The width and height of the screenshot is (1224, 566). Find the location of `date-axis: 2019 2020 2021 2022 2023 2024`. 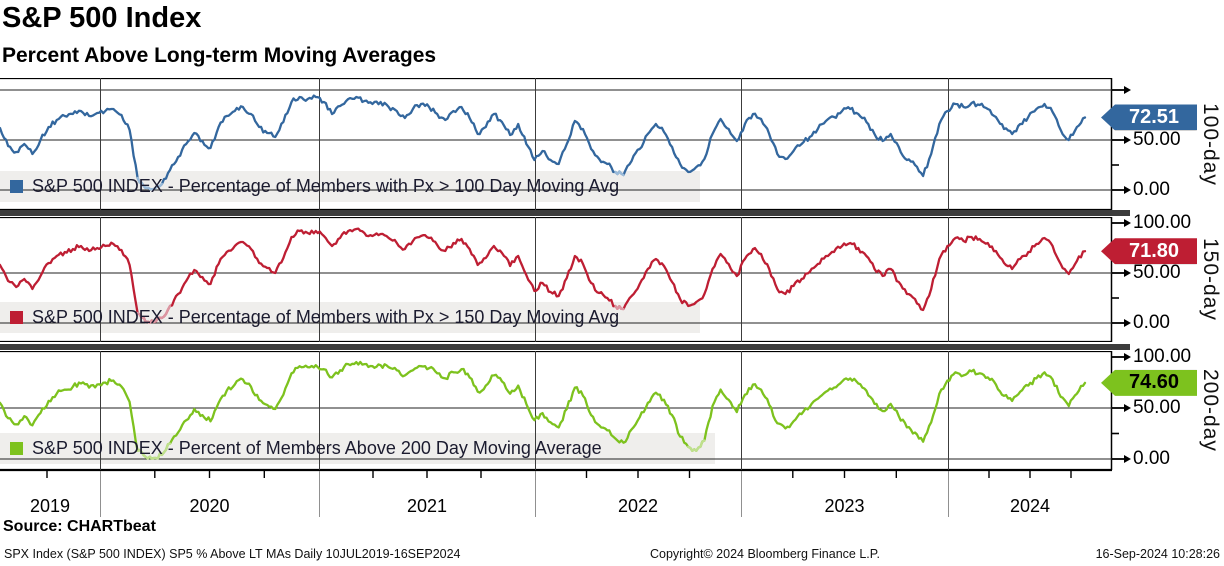

date-axis: 2019 2020 2021 2022 2023 2024 is located at coordinates (612, 493).